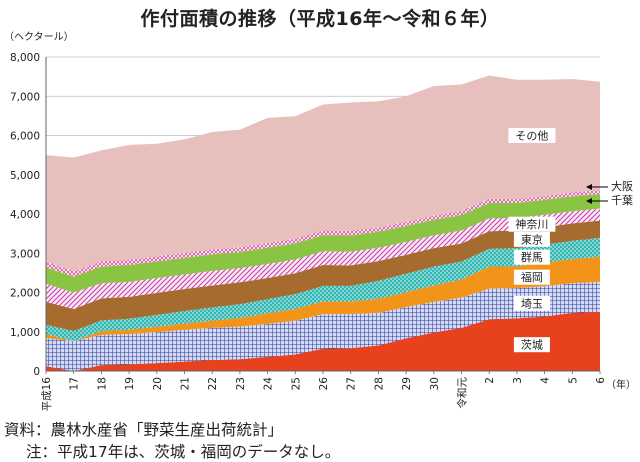 The image size is (640, 462). I want to click on x-tick-label-19: 5, so click(573, 380).